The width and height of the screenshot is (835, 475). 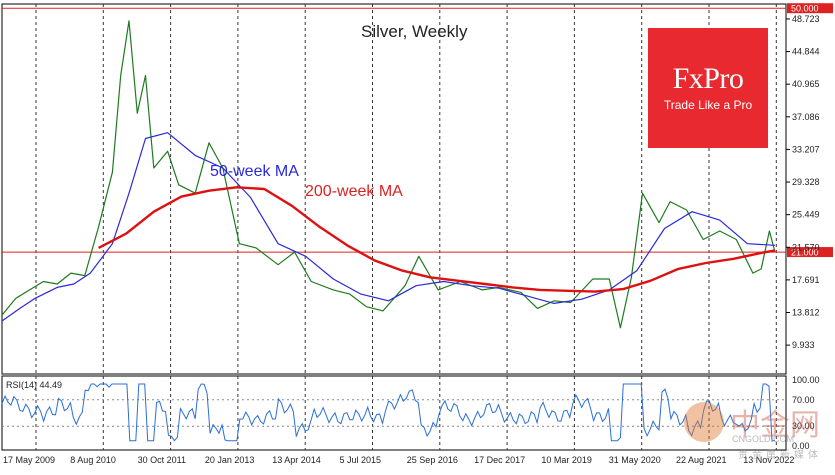 What do you see at coordinates (806, 182) in the screenshot?
I see `price-tick-label: 29.328` at bounding box center [806, 182].